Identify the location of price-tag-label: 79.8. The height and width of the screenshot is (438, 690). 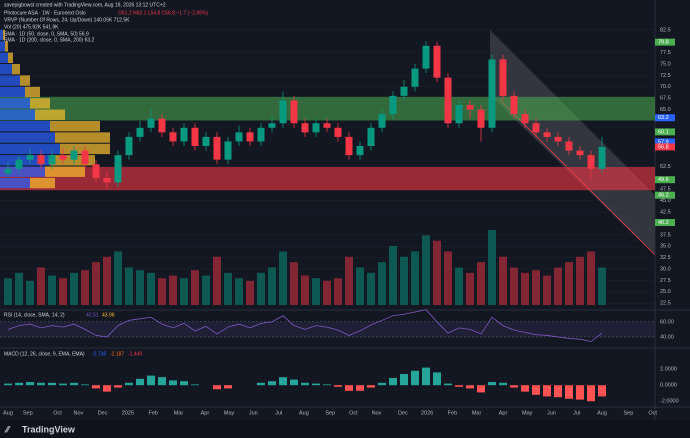
(663, 43).